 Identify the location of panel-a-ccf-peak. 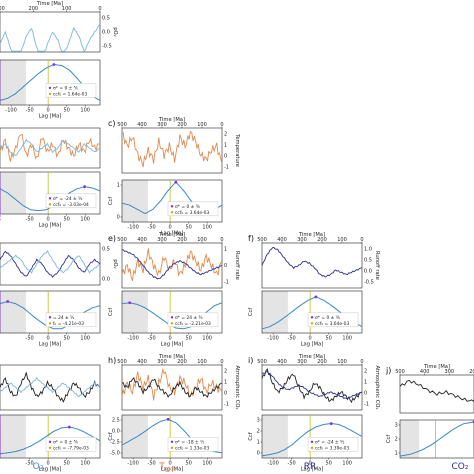
(54, 64).